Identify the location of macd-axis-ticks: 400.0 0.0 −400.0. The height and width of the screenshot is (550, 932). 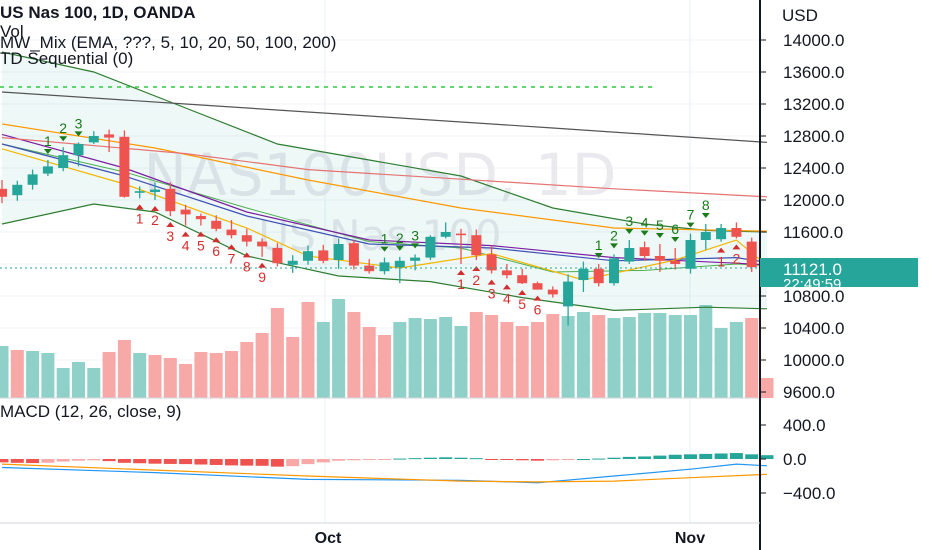
(797, 459).